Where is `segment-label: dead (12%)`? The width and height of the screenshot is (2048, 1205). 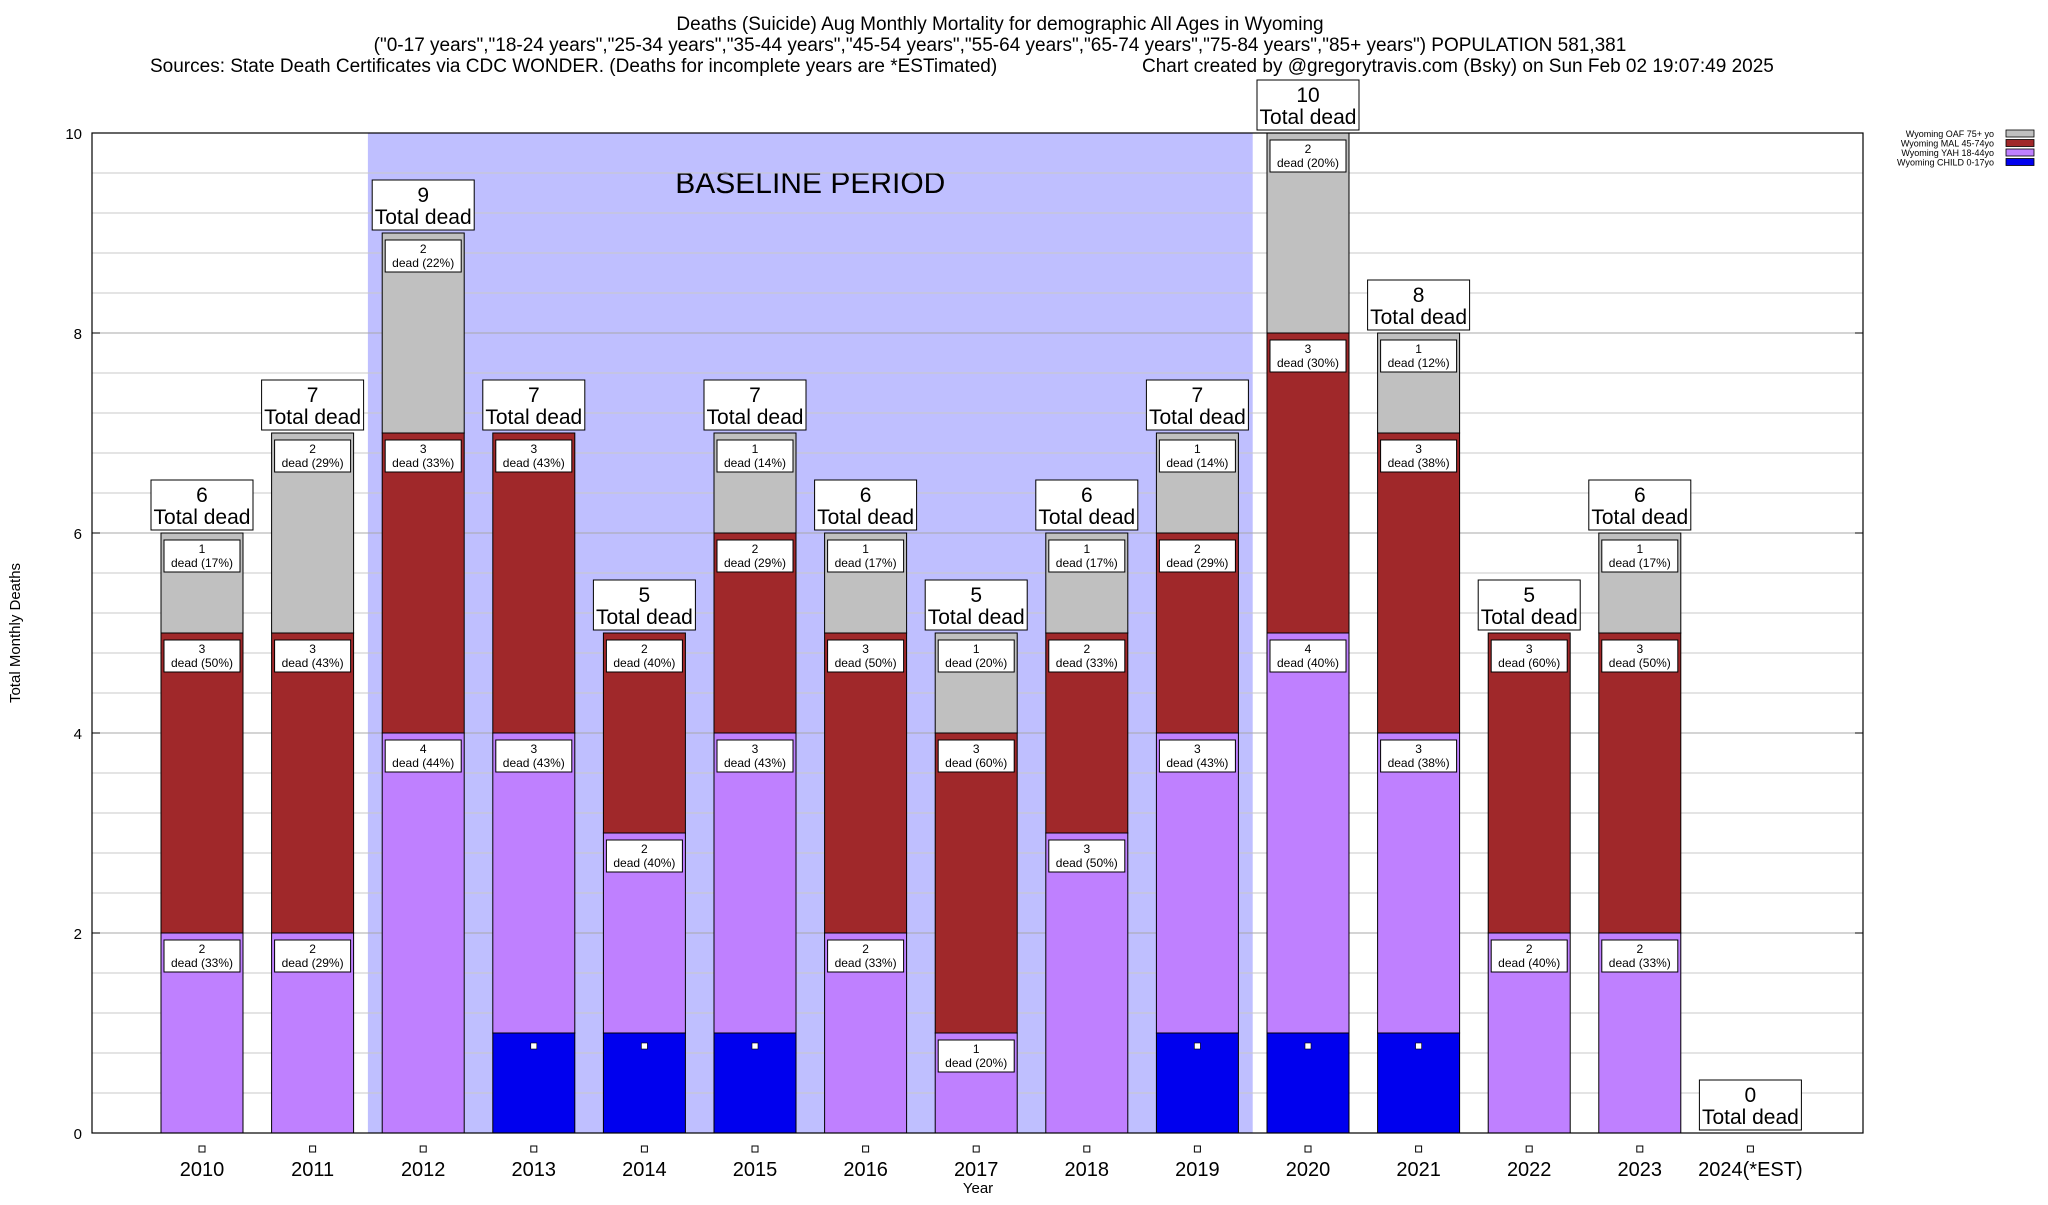
segment-label: dead (12%) is located at coordinates (1419, 363).